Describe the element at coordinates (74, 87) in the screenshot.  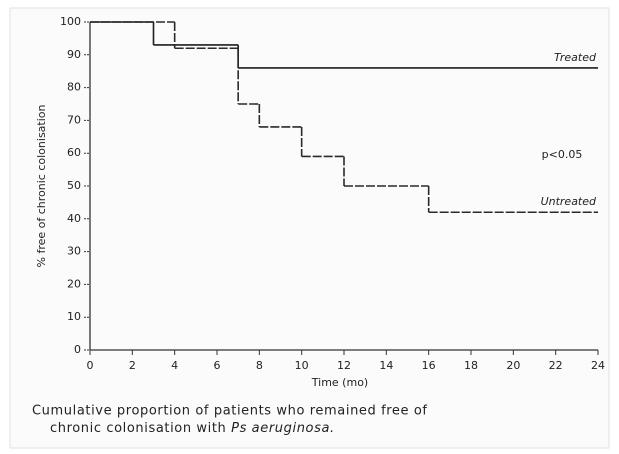
I see `y-tick-label: 80` at that location.